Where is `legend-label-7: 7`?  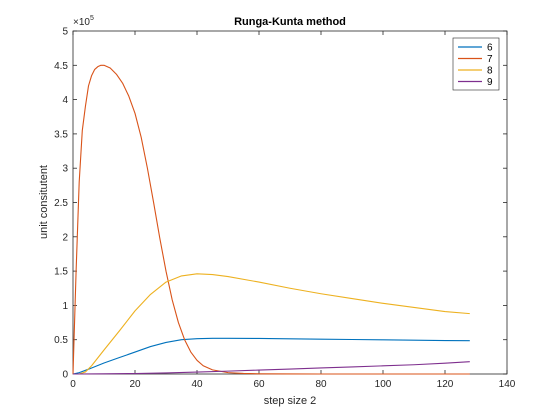
legend-label-7: 7 is located at coordinates (490, 59).